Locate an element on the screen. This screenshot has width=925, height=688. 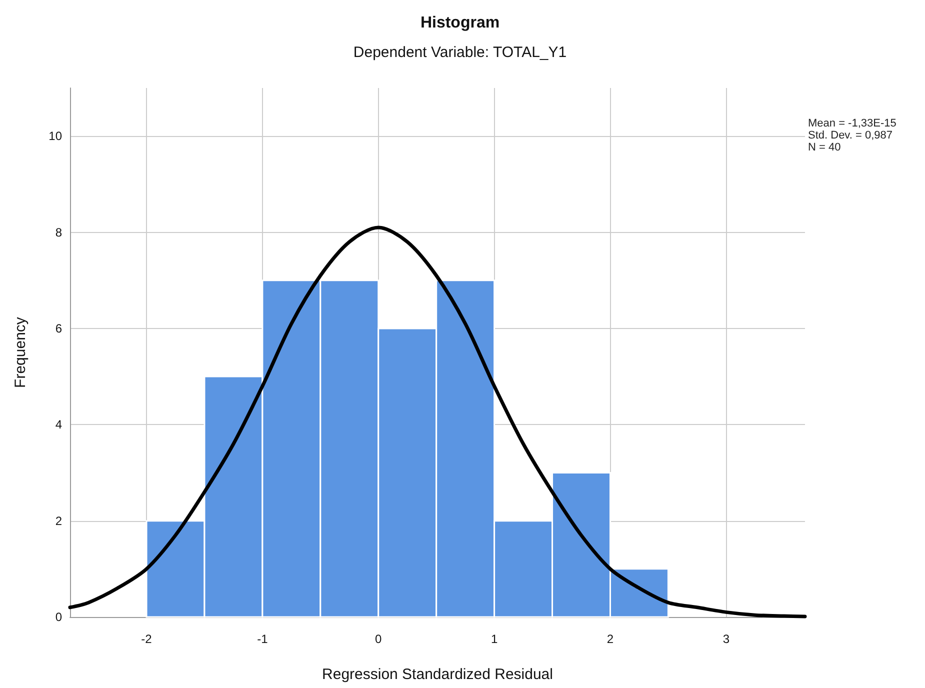
y-tick-label: 8 is located at coordinates (58, 232).